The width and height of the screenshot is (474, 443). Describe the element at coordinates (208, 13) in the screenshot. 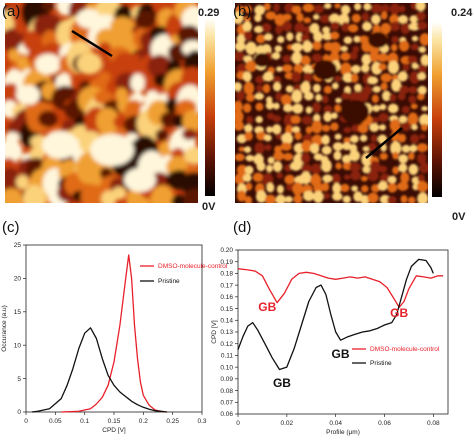

I see `scale-max-a: 0.29` at that location.